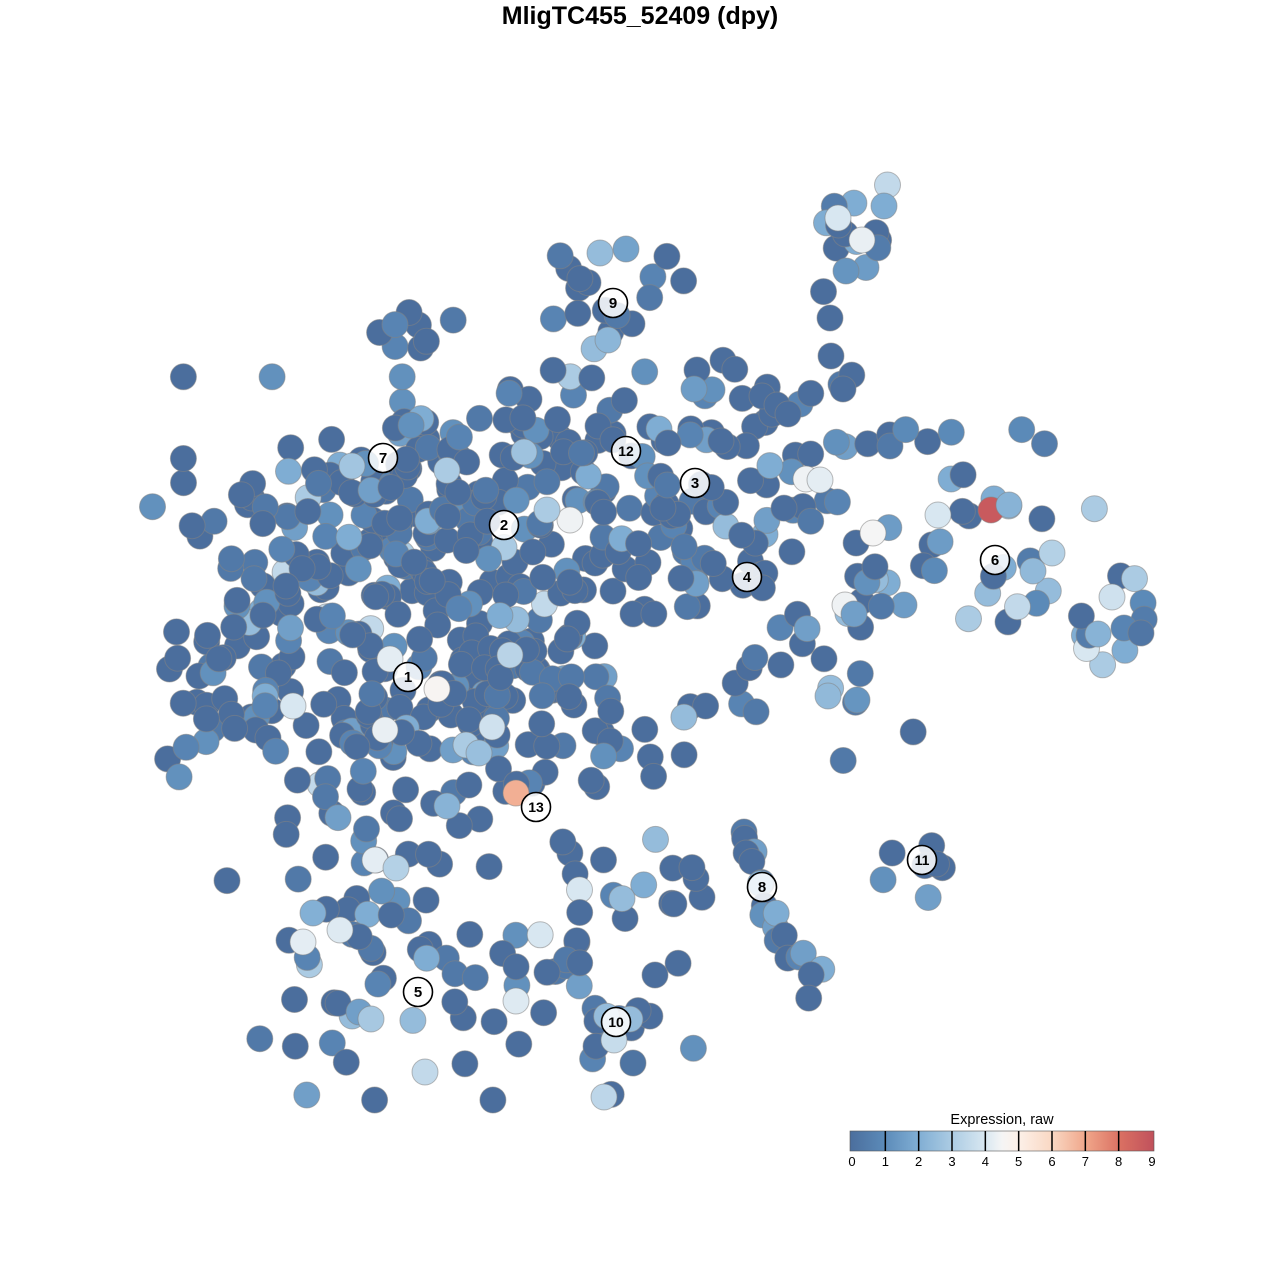 This screenshot has height=1280, width=1280. What do you see at coordinates (1051, 1161) in the screenshot?
I see `legend-tick-label: 6` at bounding box center [1051, 1161].